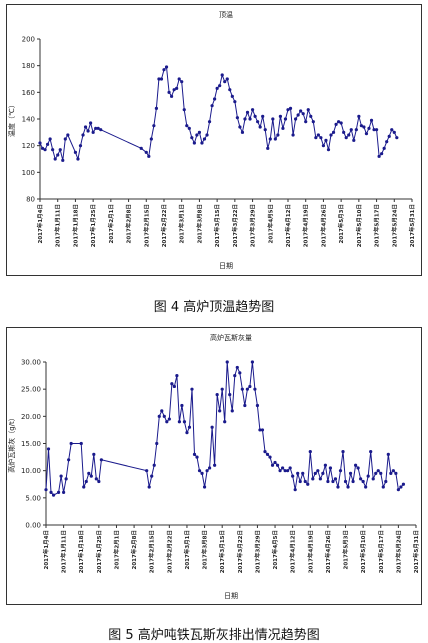 This screenshot has height=643, width=428. Describe the element at coordinates (240, 551) in the screenshot. I see `x-tick-label: 2017年3月22日` at that location.